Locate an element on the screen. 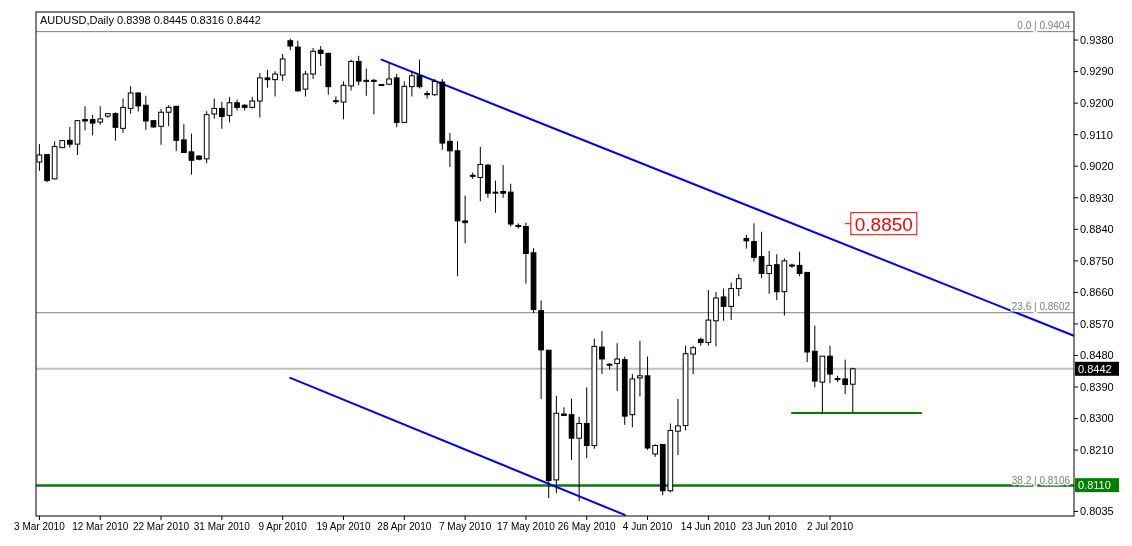 This screenshot has width=1132, height=546. y-tick-label: 0.8390 is located at coordinates (1097, 386).